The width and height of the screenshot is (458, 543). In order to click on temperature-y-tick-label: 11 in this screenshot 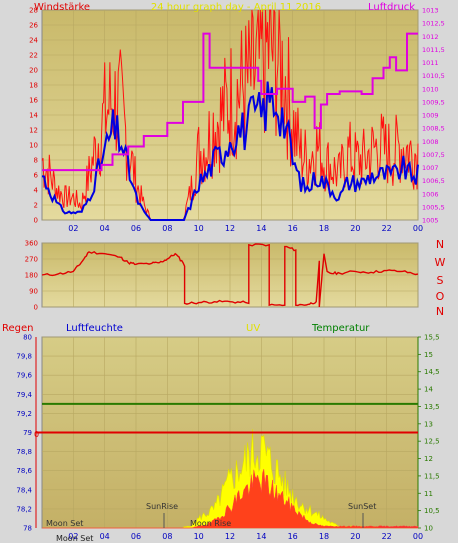, I will do `click(428, 494)`.